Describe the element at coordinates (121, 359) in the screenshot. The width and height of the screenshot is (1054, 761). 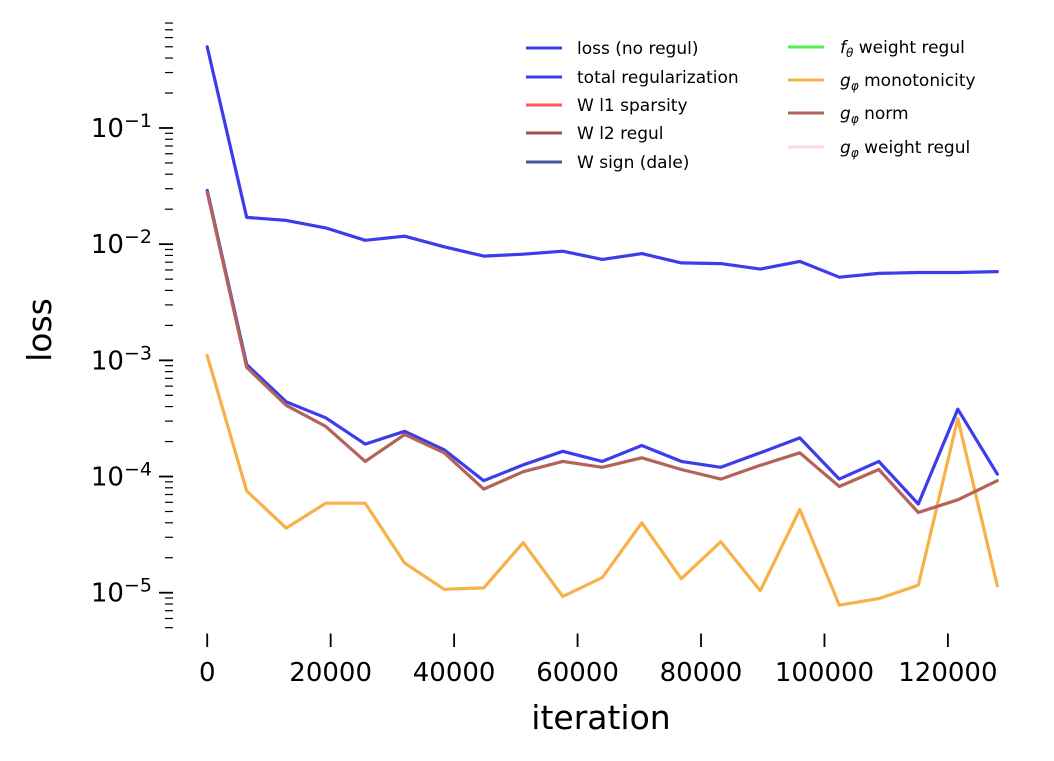
I see `y-tick-label: 10⁻³` at that location.